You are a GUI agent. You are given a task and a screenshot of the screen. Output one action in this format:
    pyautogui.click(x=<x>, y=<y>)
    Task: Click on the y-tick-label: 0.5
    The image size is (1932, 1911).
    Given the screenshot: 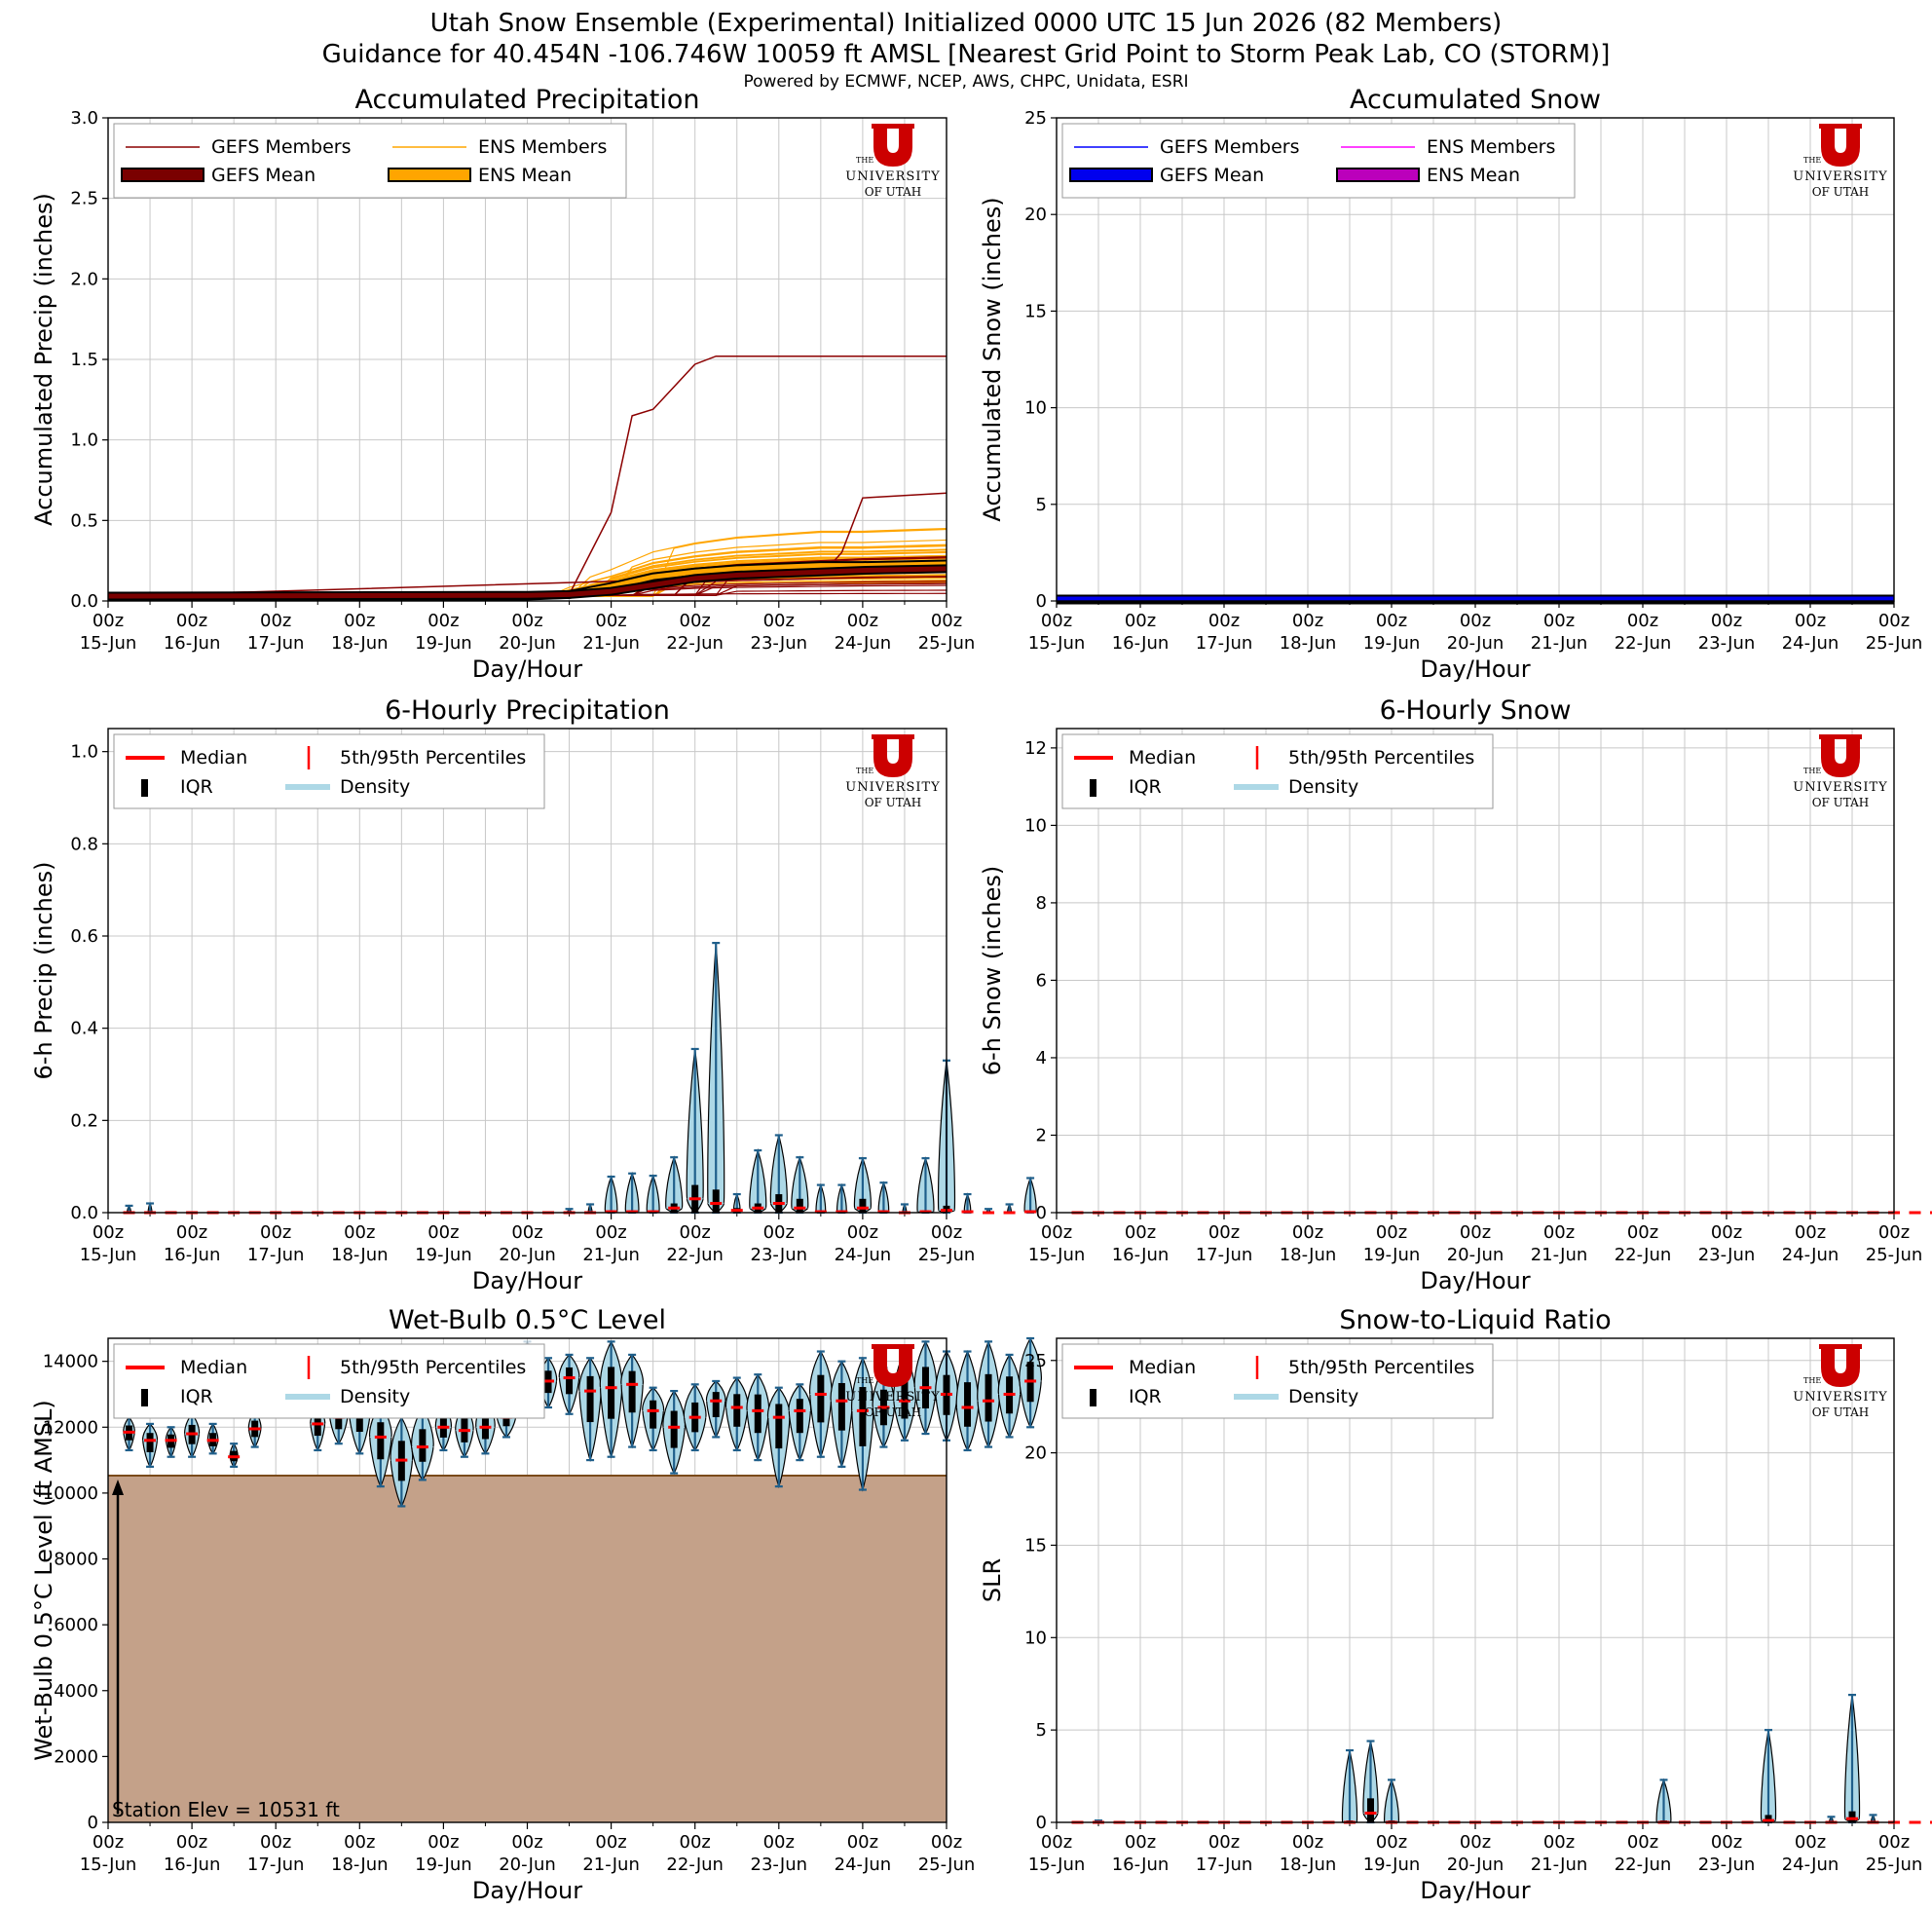 What is the action you would take?
    pyautogui.click(x=84, y=521)
    